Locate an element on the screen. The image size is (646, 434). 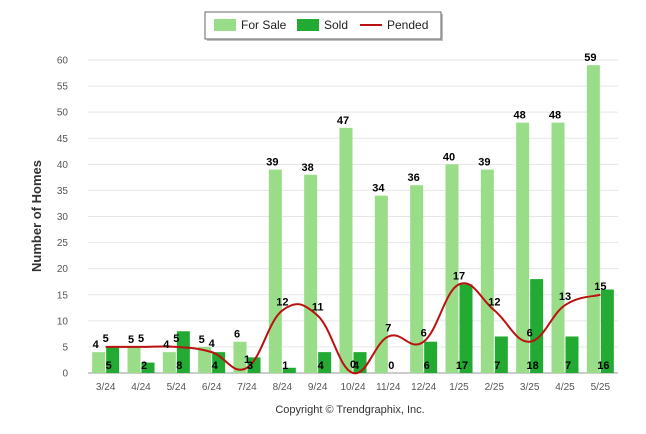
copyright-credit: Copyright © Trendgraphix, Inc. is located at coordinates (349, 410).